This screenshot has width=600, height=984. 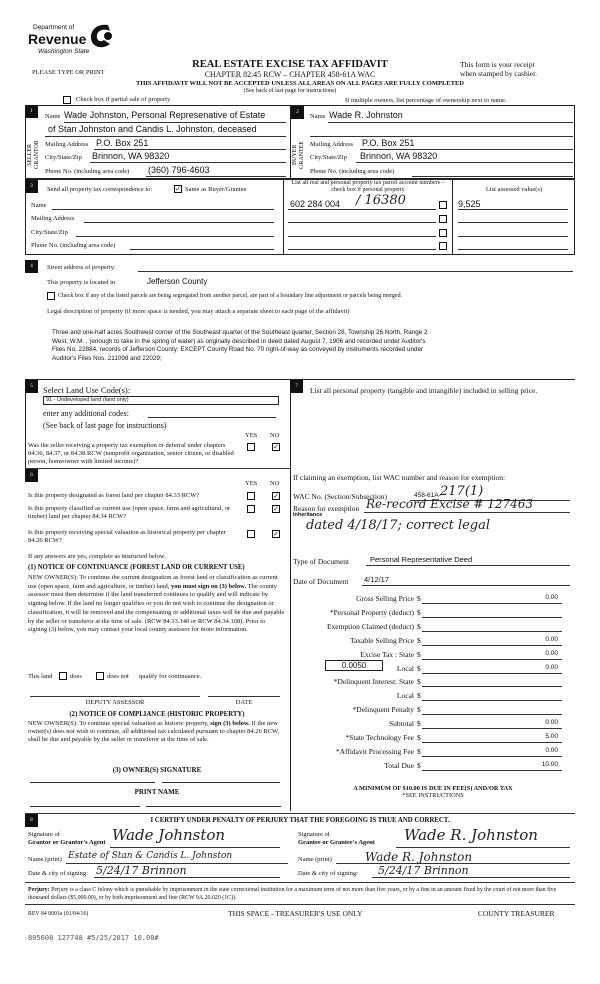 I want to click on currency-symbol: $, so click(x=419, y=626).